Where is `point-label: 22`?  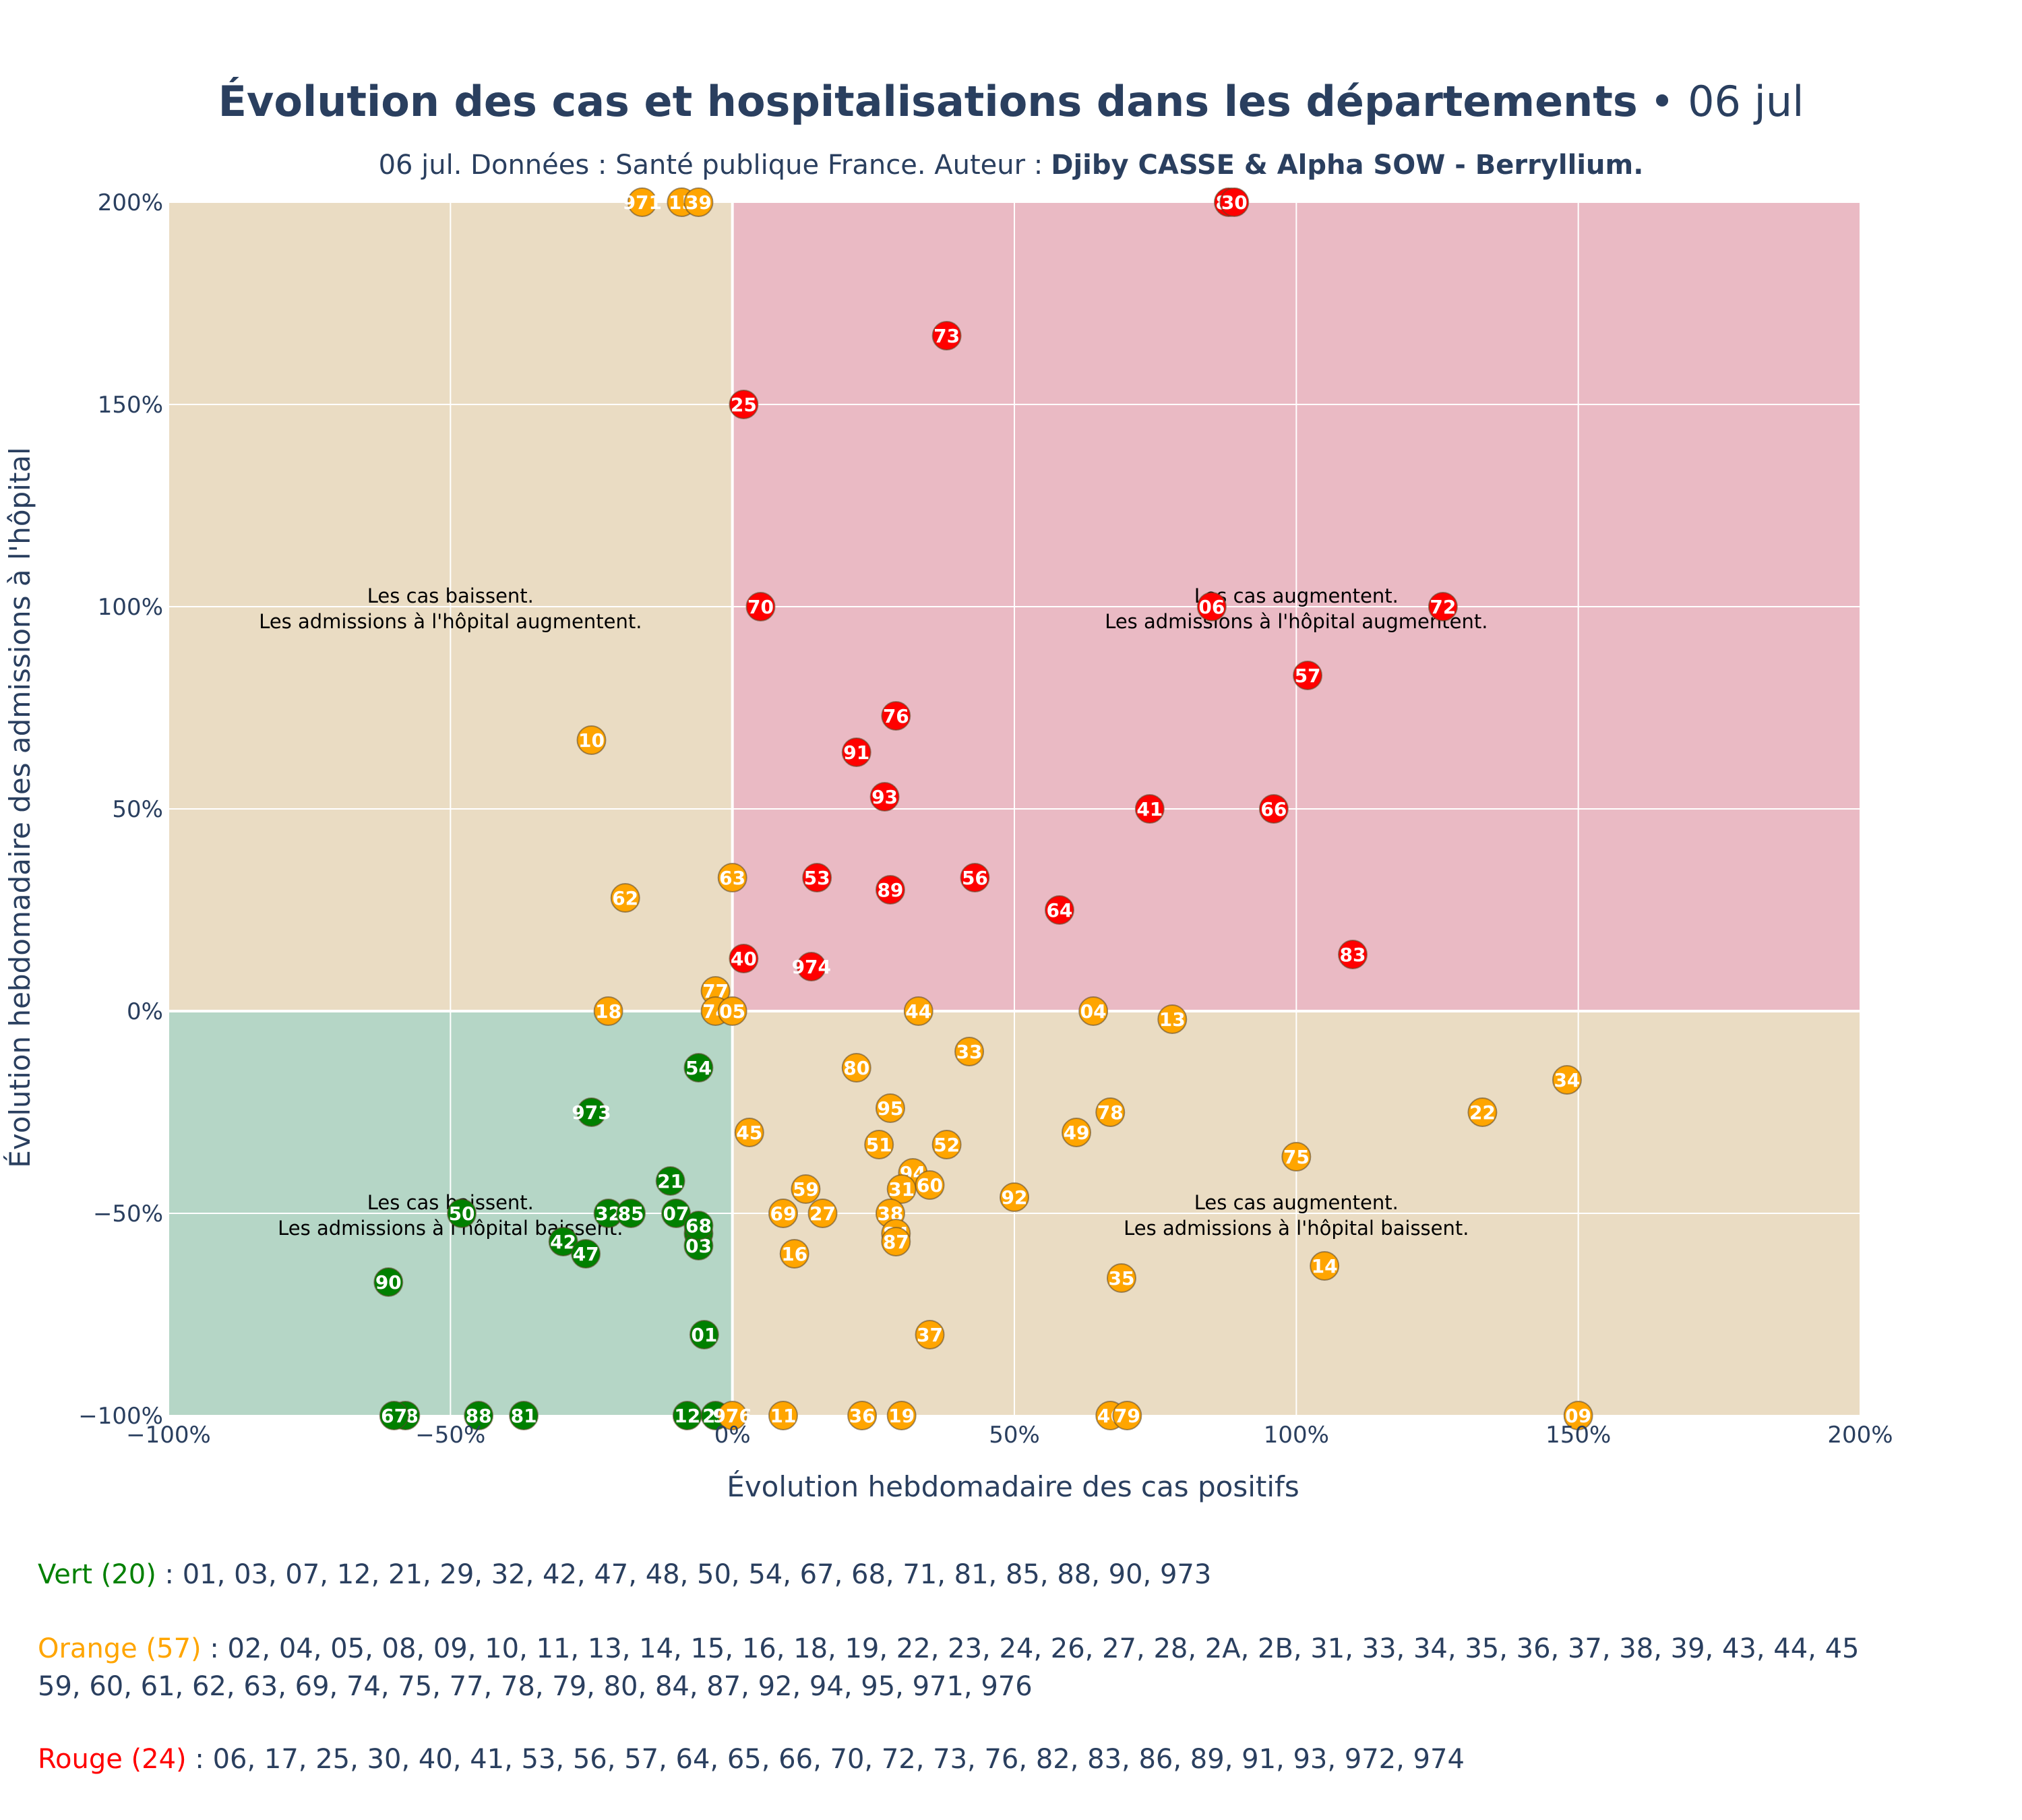 point-label: 22 is located at coordinates (1483, 1112).